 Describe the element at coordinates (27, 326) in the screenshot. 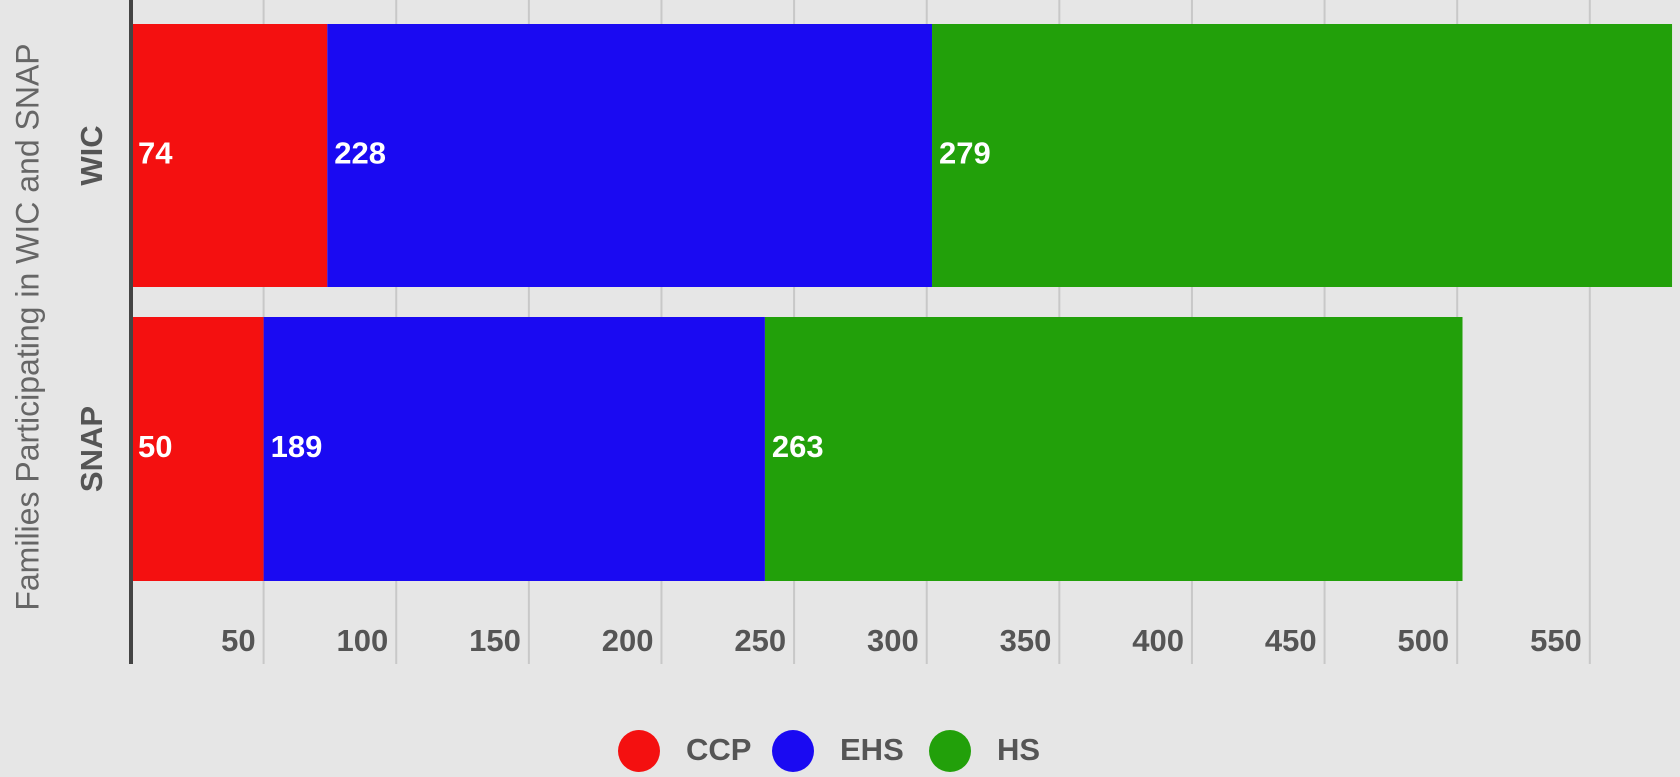

I see `y-axis-title: Families Participating in WIC and SNAP` at that location.